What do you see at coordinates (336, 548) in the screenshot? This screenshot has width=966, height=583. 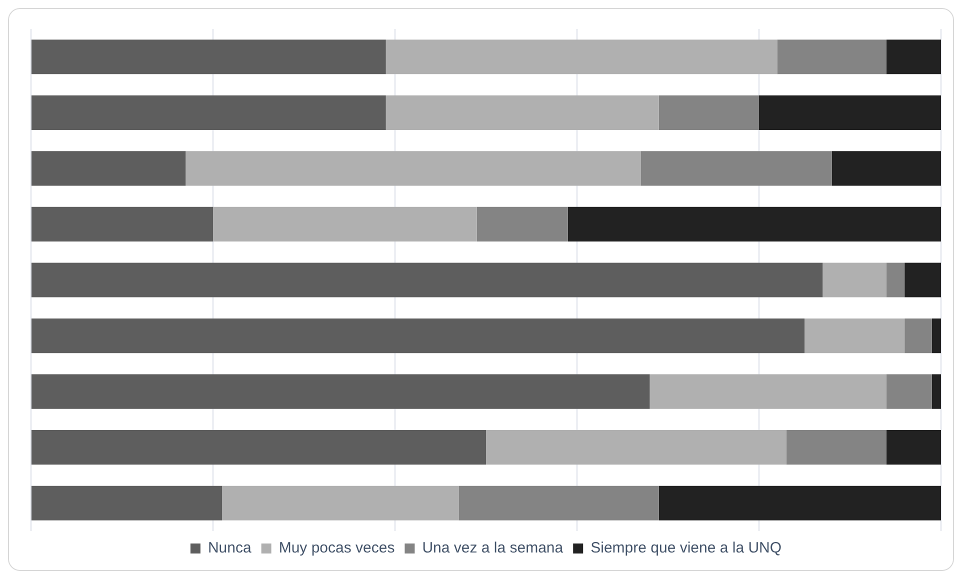 I see `legend-label: Muy pocas veces` at bounding box center [336, 548].